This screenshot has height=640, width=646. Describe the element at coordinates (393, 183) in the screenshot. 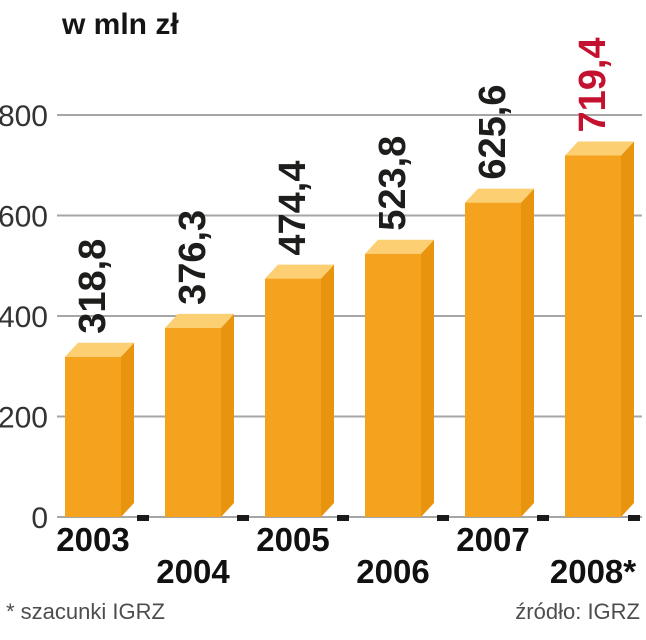

I see `bar-value-label: 523,8` at that location.